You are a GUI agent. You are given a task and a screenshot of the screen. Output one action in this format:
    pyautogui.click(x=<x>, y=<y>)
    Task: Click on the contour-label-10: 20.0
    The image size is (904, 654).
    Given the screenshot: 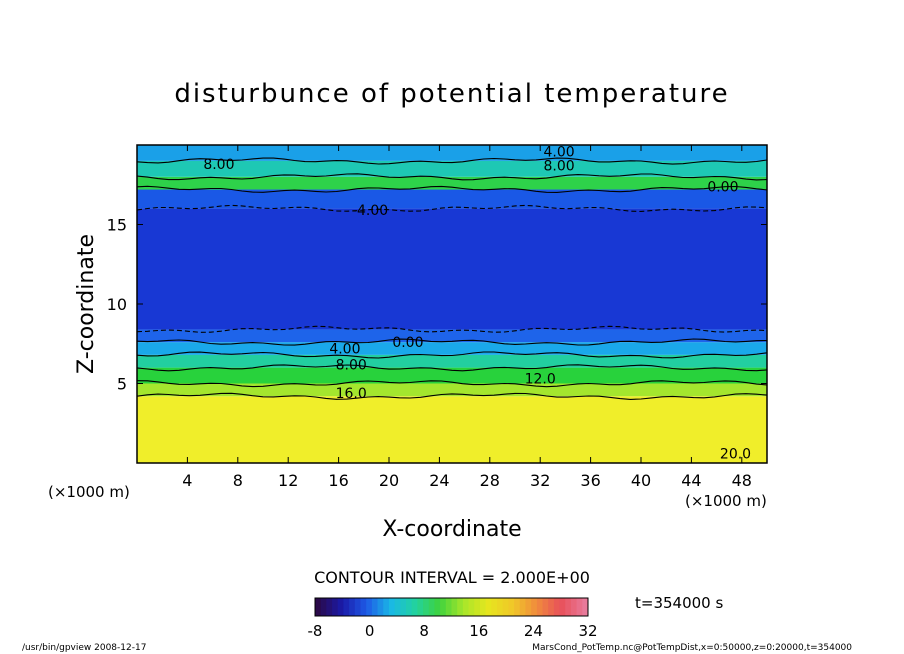 What is the action you would take?
    pyautogui.click(x=735, y=454)
    